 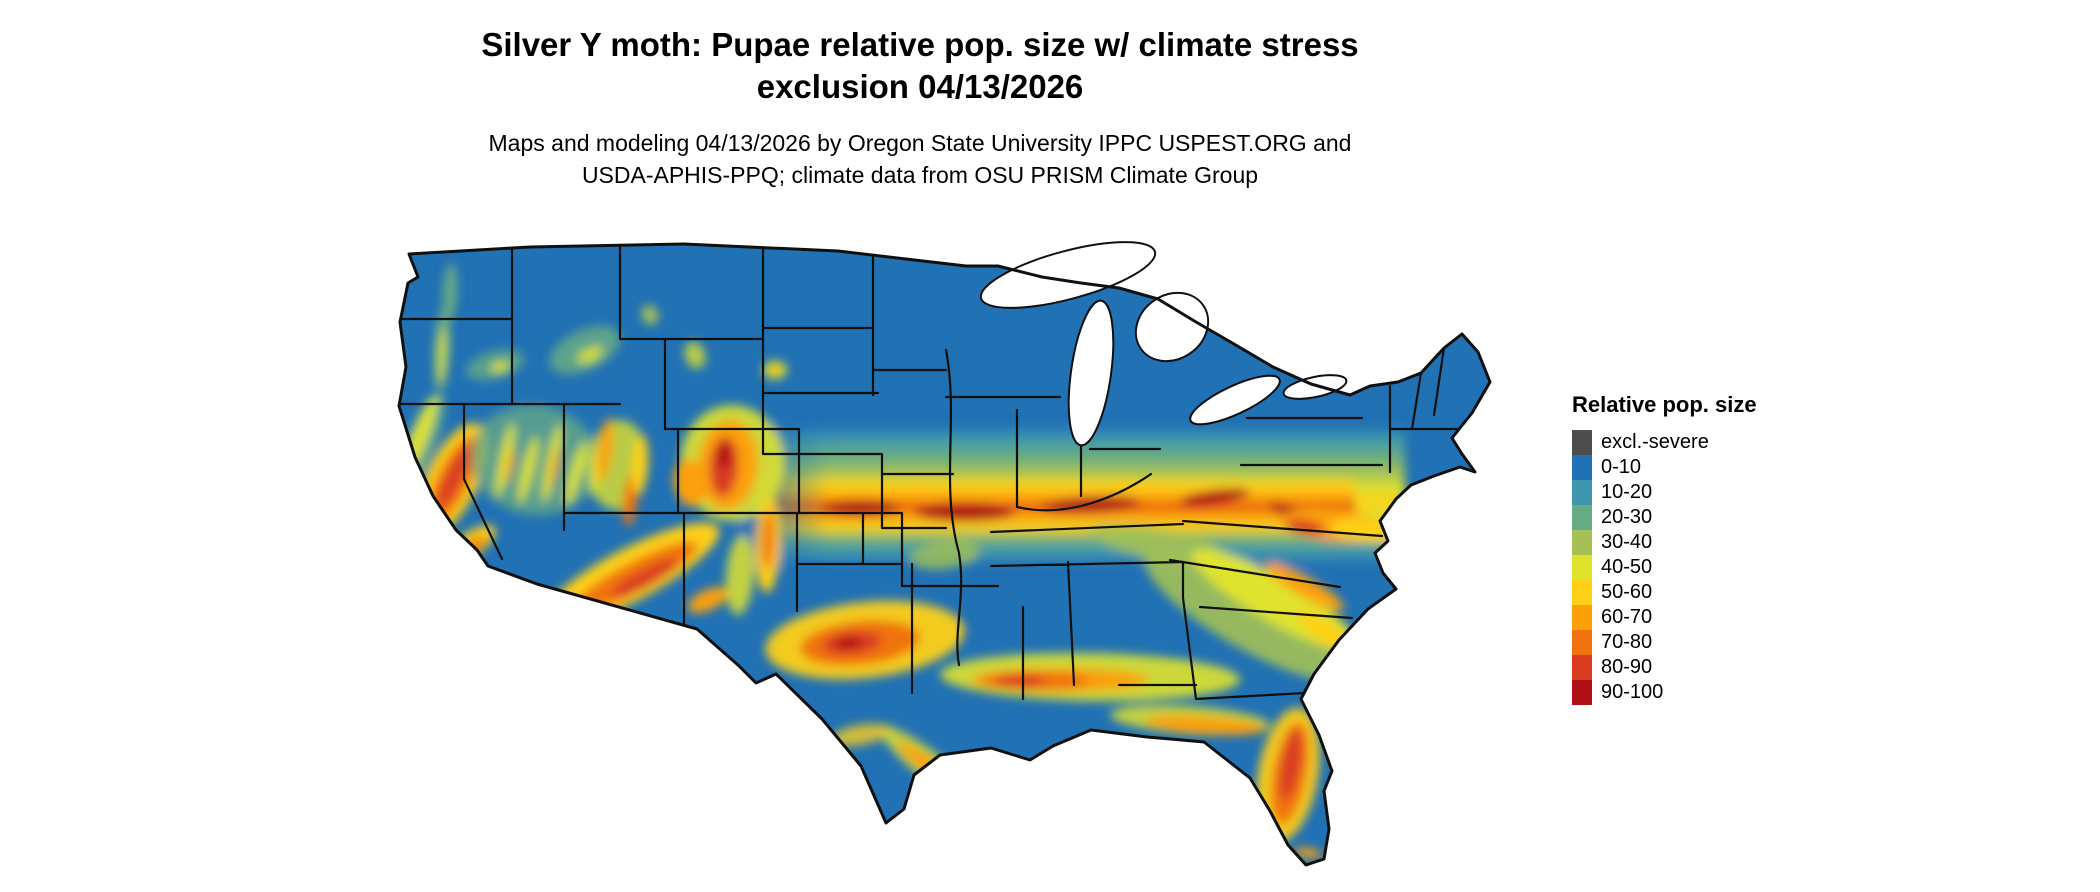 What do you see at coordinates (1163, 344) in the screenshot?
I see `great-lakes` at bounding box center [1163, 344].